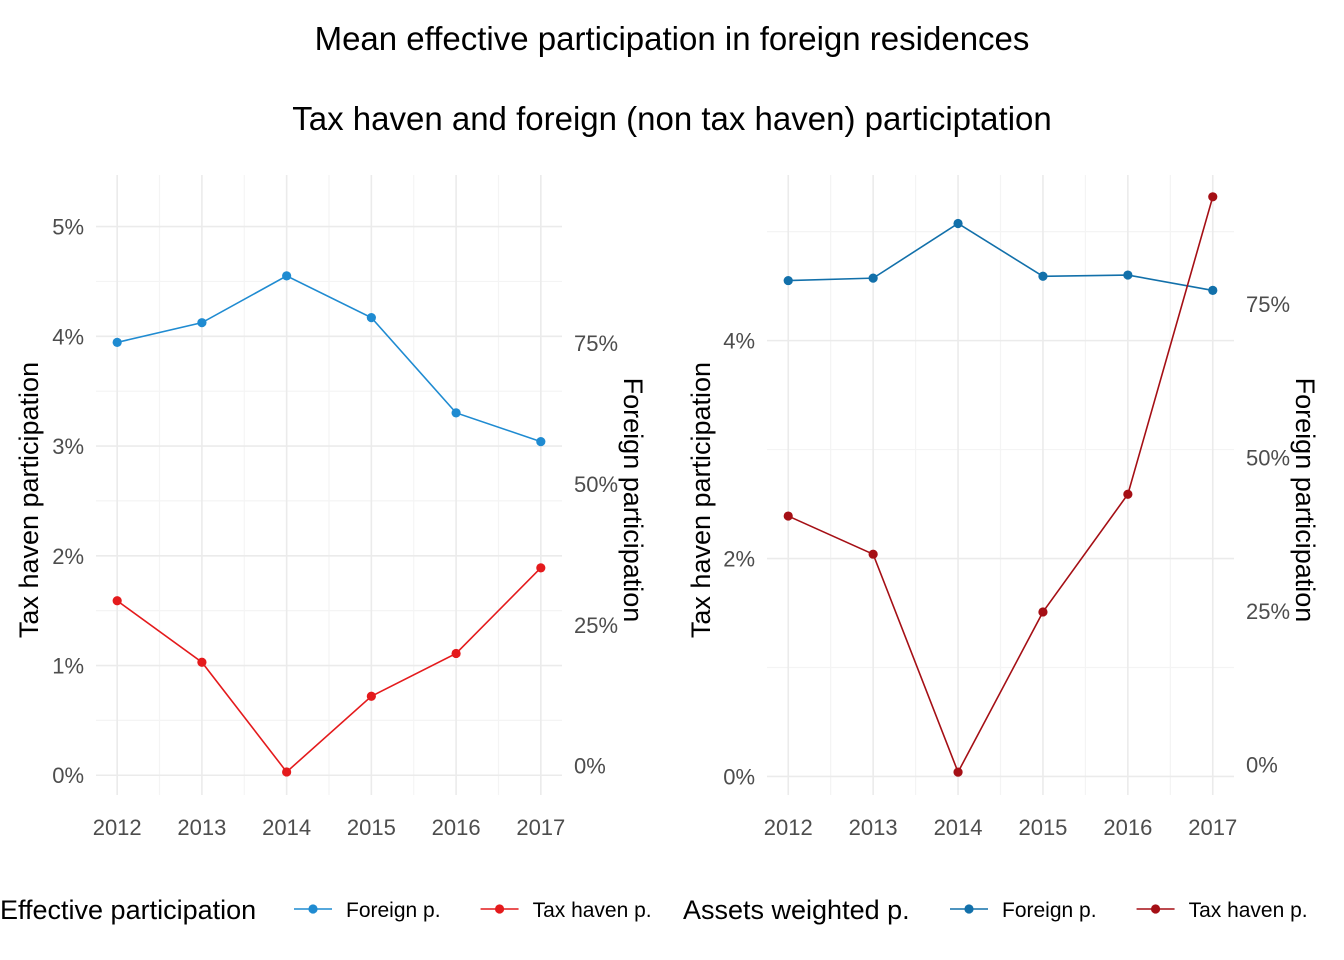 This screenshot has height=960, width=1344. Describe the element at coordinates (796, 910) in the screenshot. I see `legend-title: Assets weighted p.` at that location.